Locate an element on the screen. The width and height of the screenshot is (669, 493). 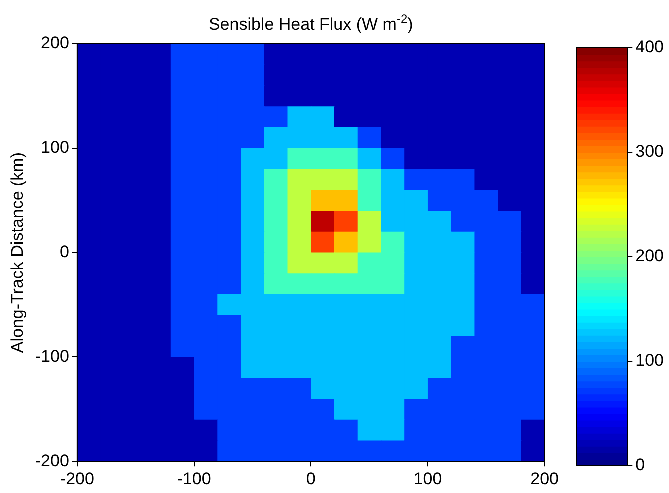
y-tick-label: -200 is located at coordinates (52, 460).